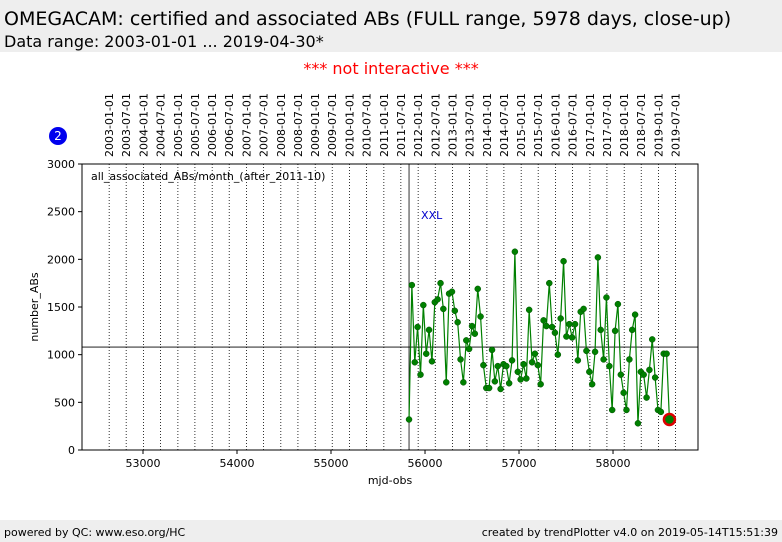 Image resolution: width=782 pixels, height=542 pixels. I want to click on y-tick-label: 1500, so click(61, 307).